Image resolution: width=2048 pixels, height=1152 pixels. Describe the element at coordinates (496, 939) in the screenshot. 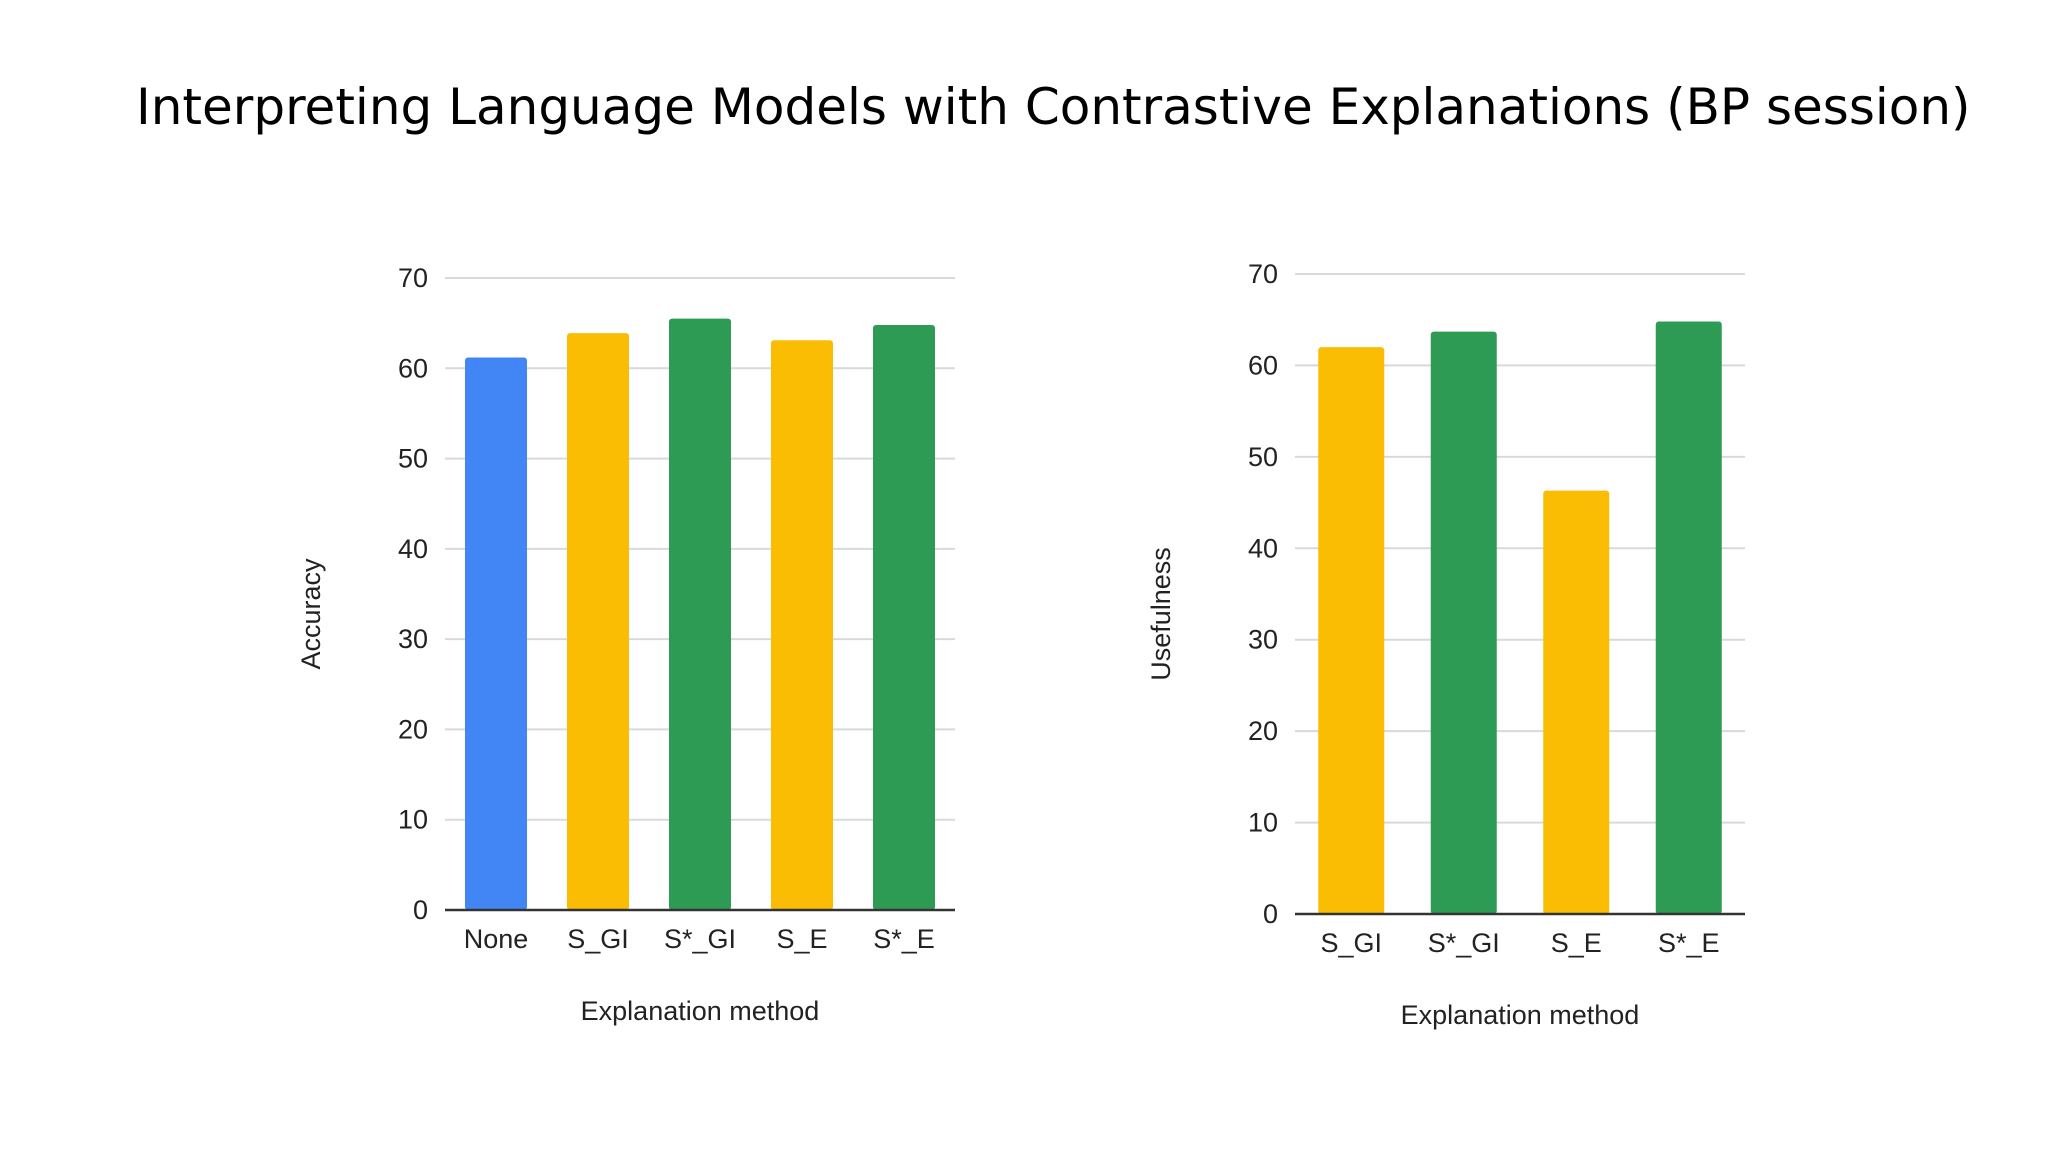

I see `x-tick-label: None` at that location.